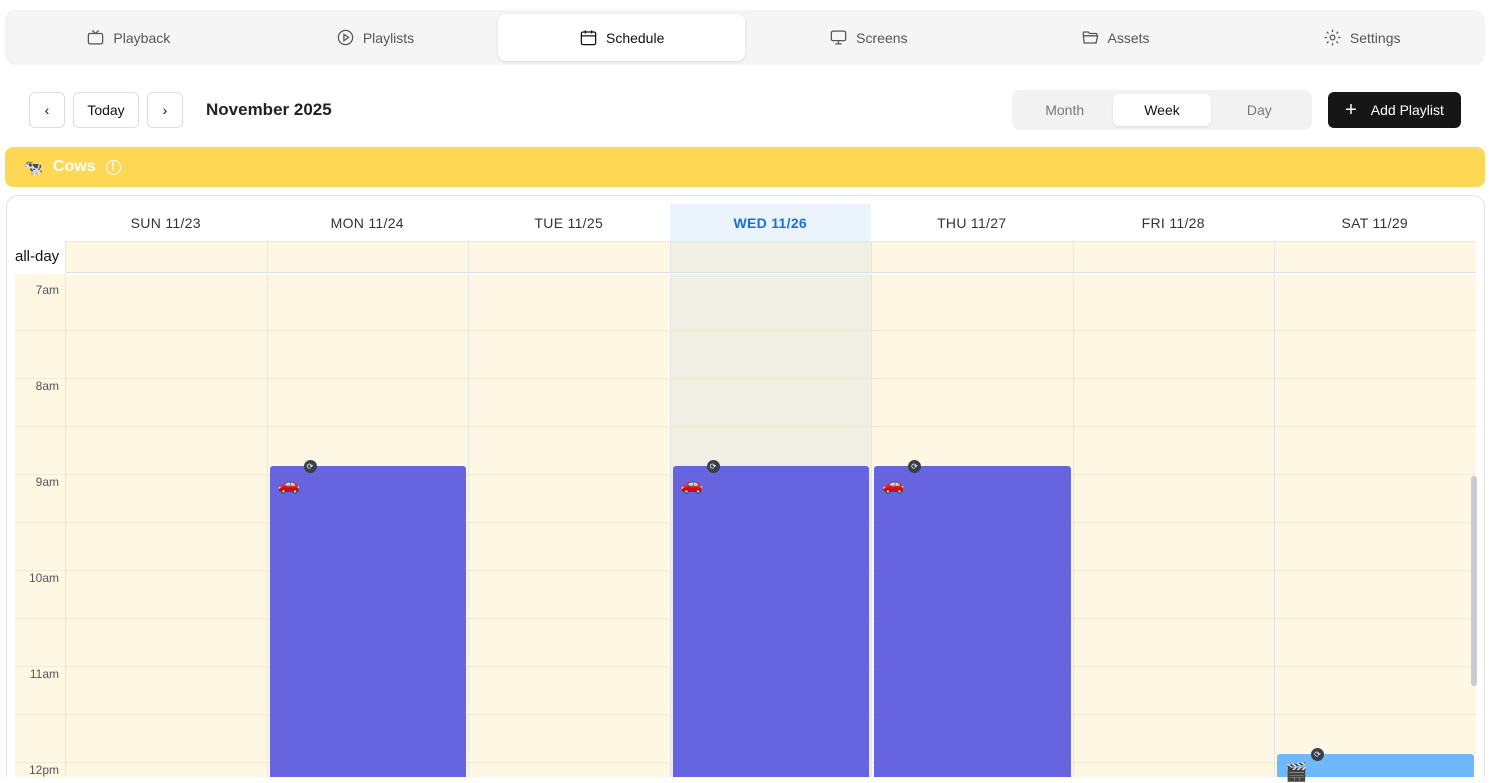 This screenshot has height=783, width=1491. I want to click on day-header: MON 11/24, so click(367, 222).